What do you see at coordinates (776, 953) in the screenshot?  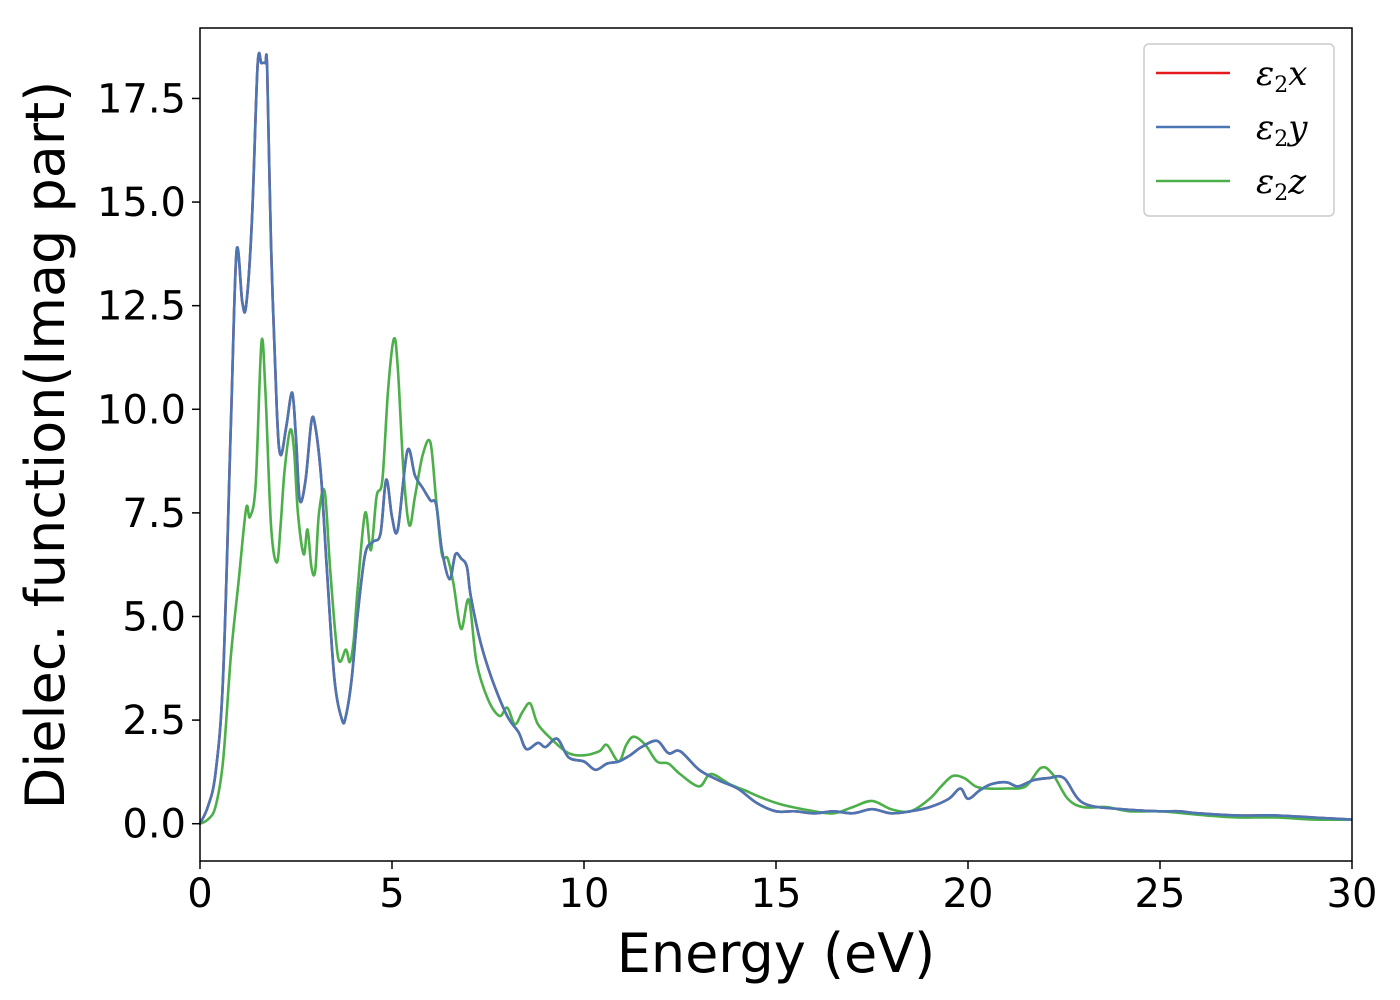 I see `x-axis-title: Energy (eV)` at bounding box center [776, 953].